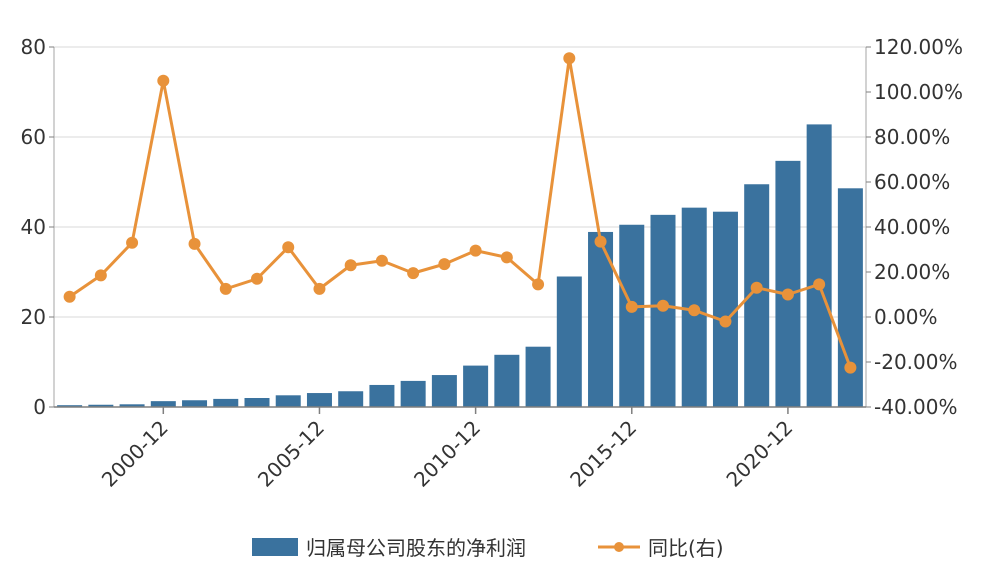  Describe the element at coordinates (33, 137) in the screenshot. I see `y-left-tick-label: 60` at that location.